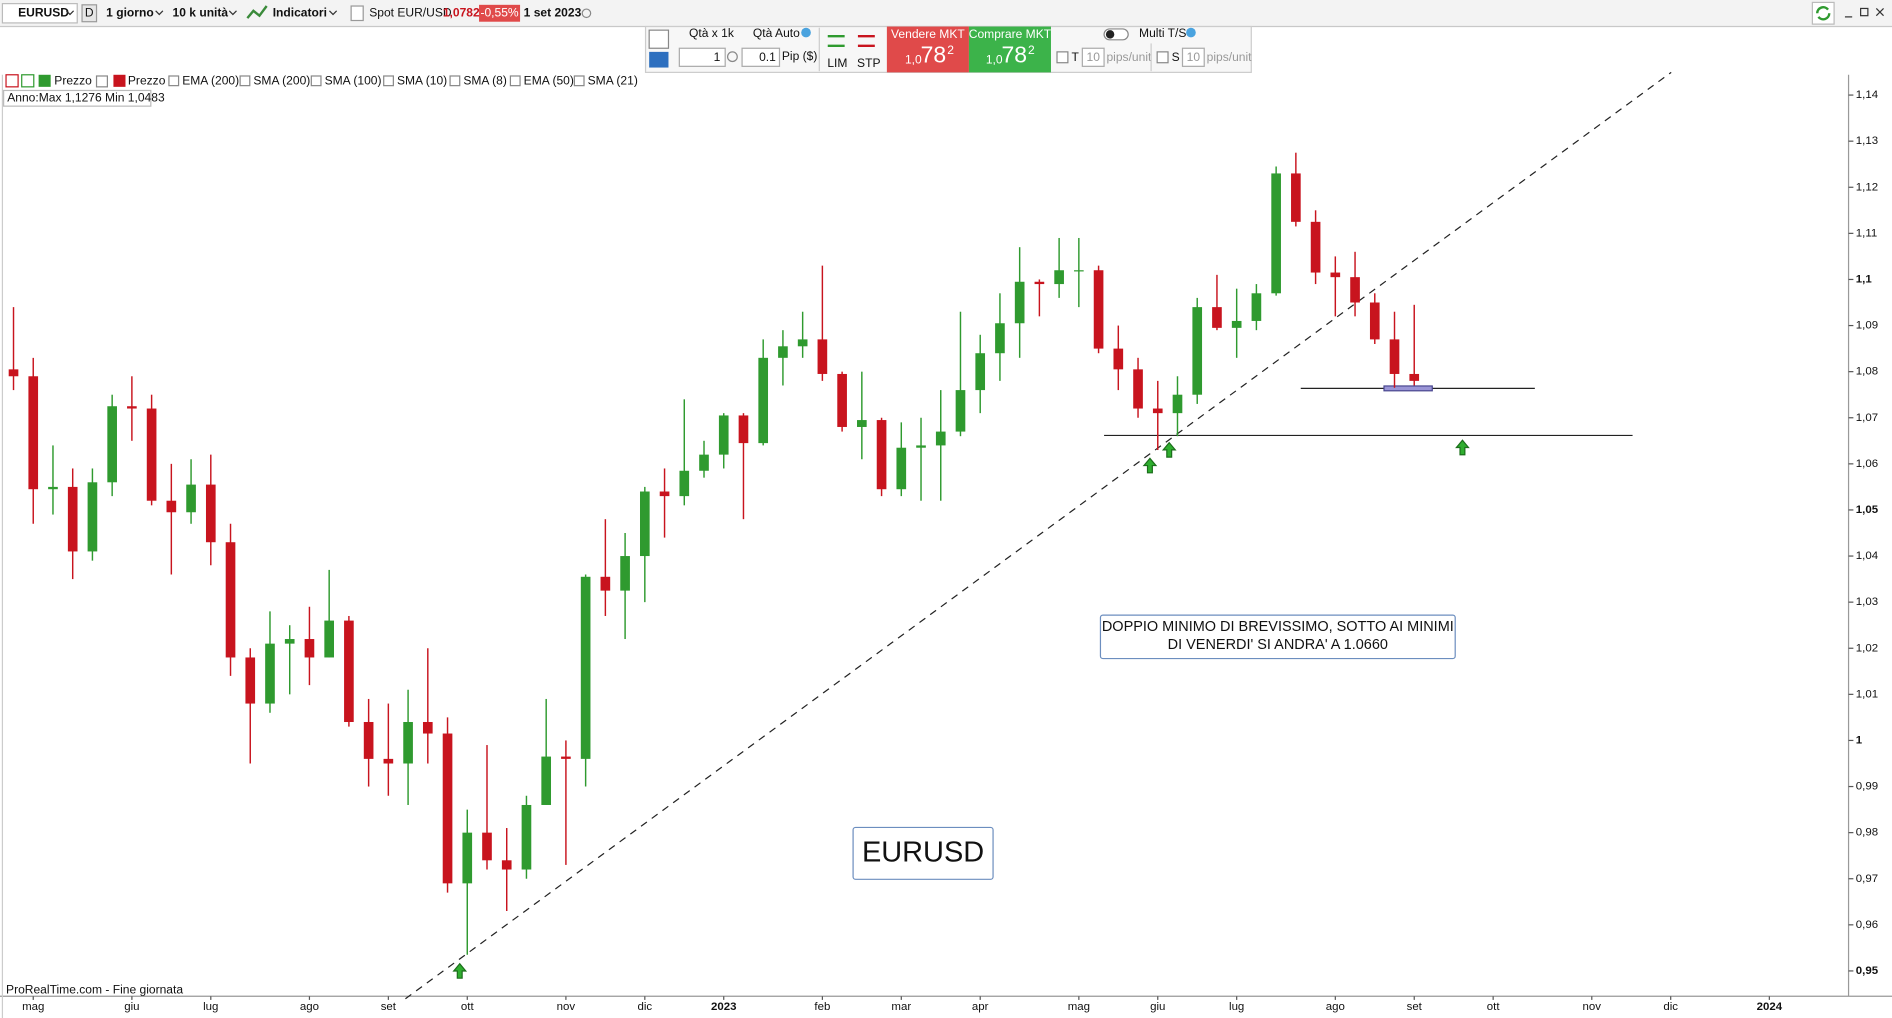 This screenshot has height=1018, width=1892. Describe the element at coordinates (928, 34) in the screenshot. I see `sell-label: Vendere MKT` at that location.